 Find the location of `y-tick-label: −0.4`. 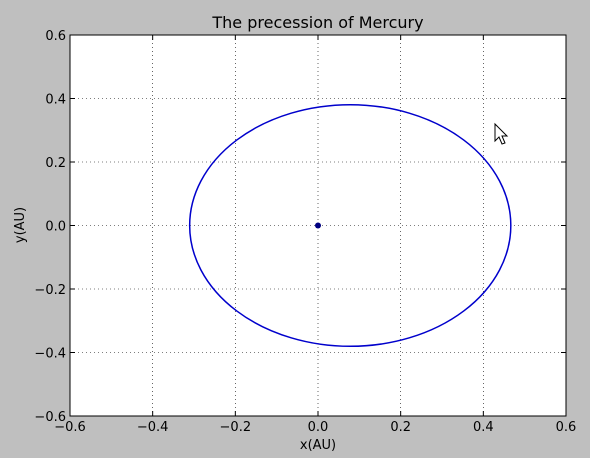

y-tick-label: −0.4 is located at coordinates (50, 354).